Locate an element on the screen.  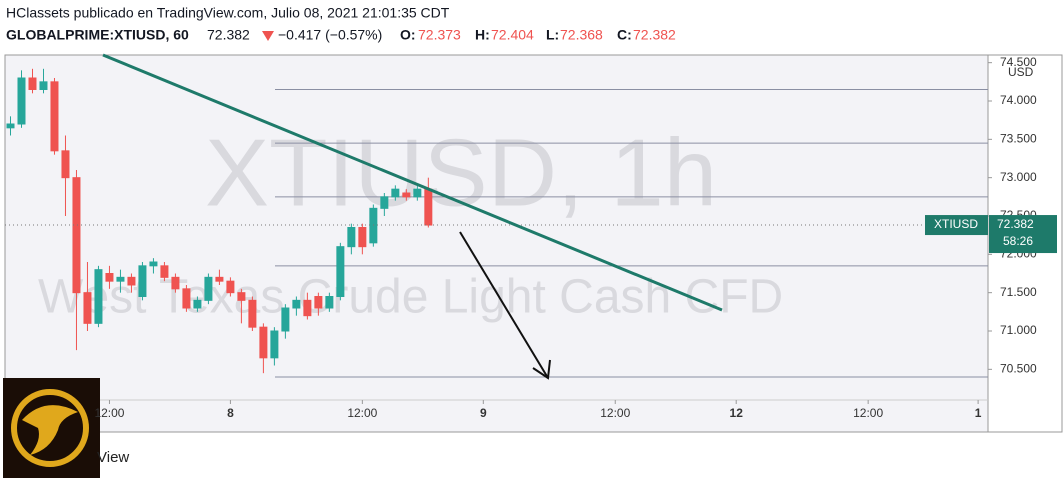
y-tick-label: 73.000 is located at coordinates (1018, 177).